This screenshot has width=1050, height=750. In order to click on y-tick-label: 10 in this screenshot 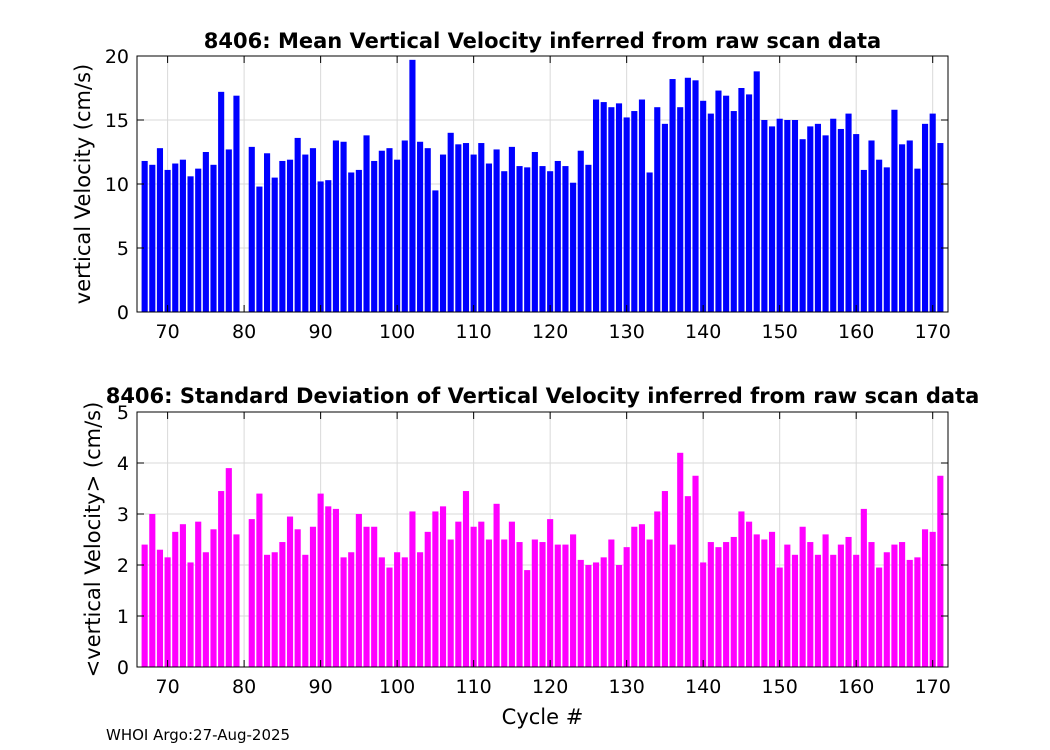, I will do `click(117, 185)`.